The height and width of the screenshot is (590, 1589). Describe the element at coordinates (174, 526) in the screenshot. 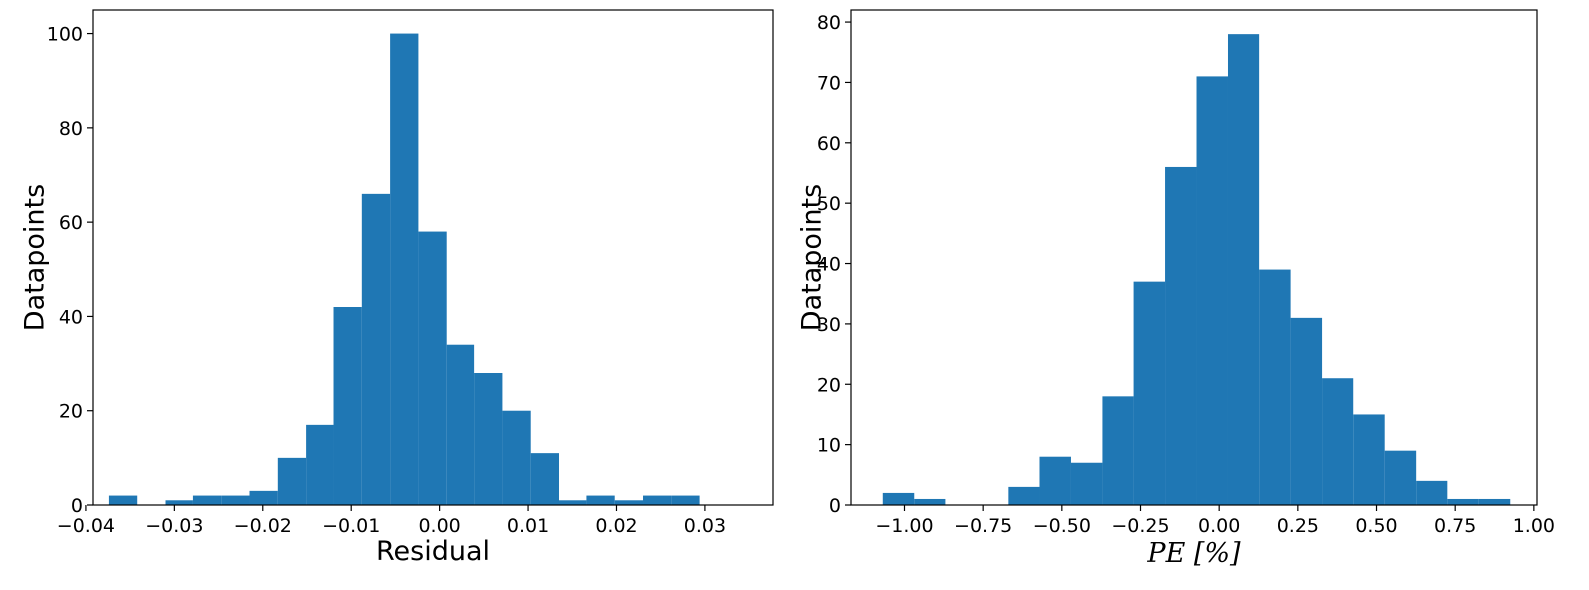

I see `residual-x-tick-label: −0.03` at that location.